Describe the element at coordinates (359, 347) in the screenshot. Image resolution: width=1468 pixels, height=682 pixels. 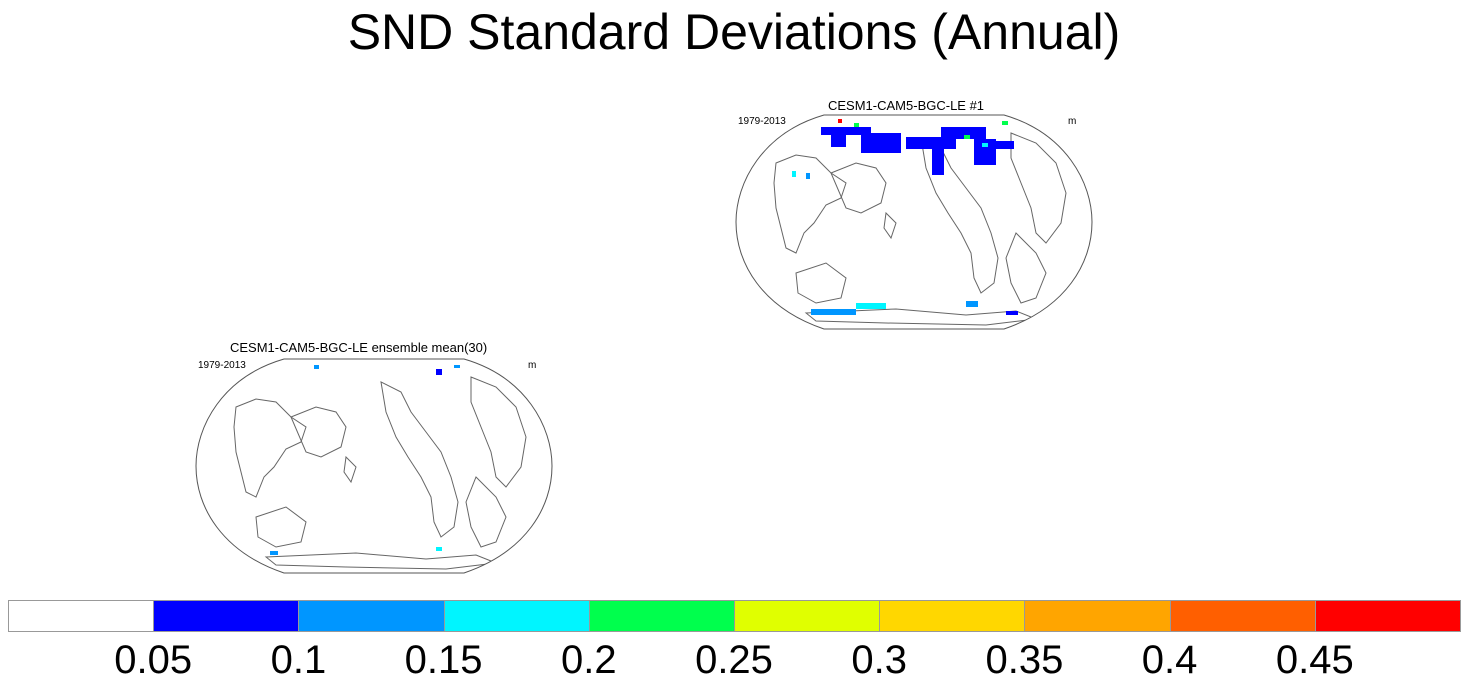
I see `panel-2-title: CESM1-CAM5-BGC-LE ensemble mean(30)` at that location.